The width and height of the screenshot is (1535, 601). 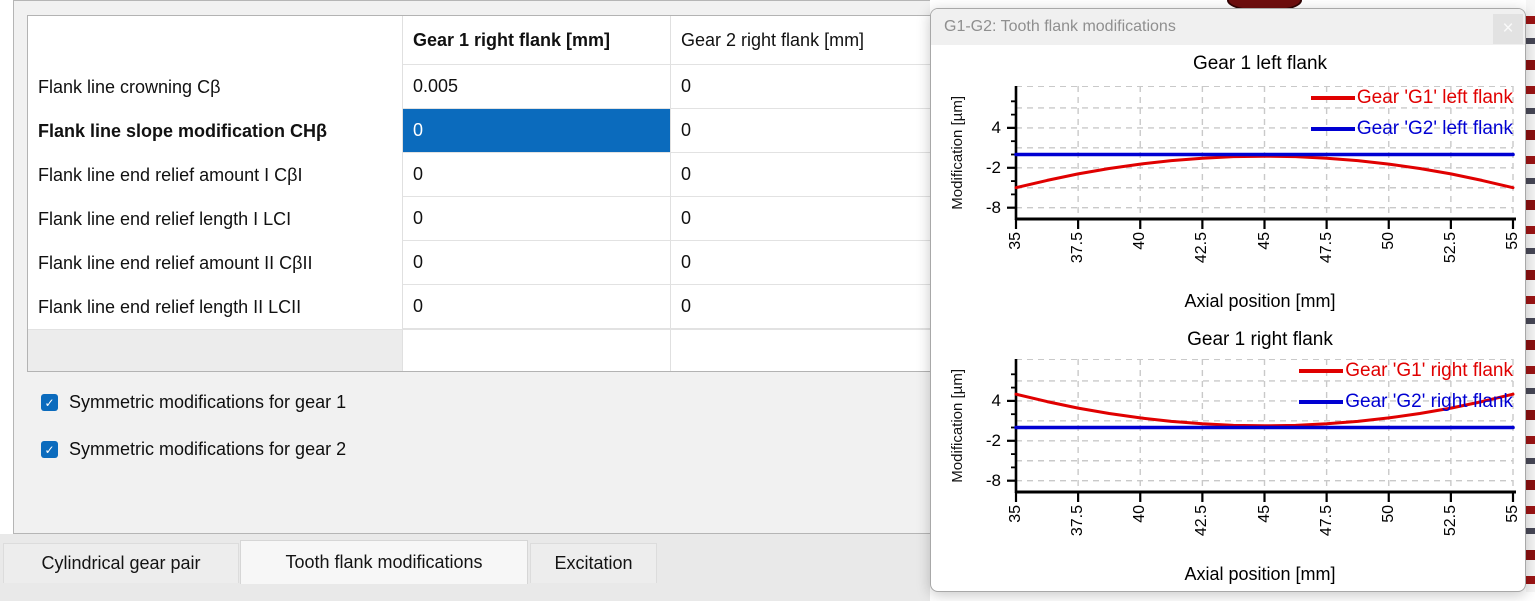 I want to click on tab-cylindrical-gear-pair: Cylindrical gear pair, so click(x=121, y=563).